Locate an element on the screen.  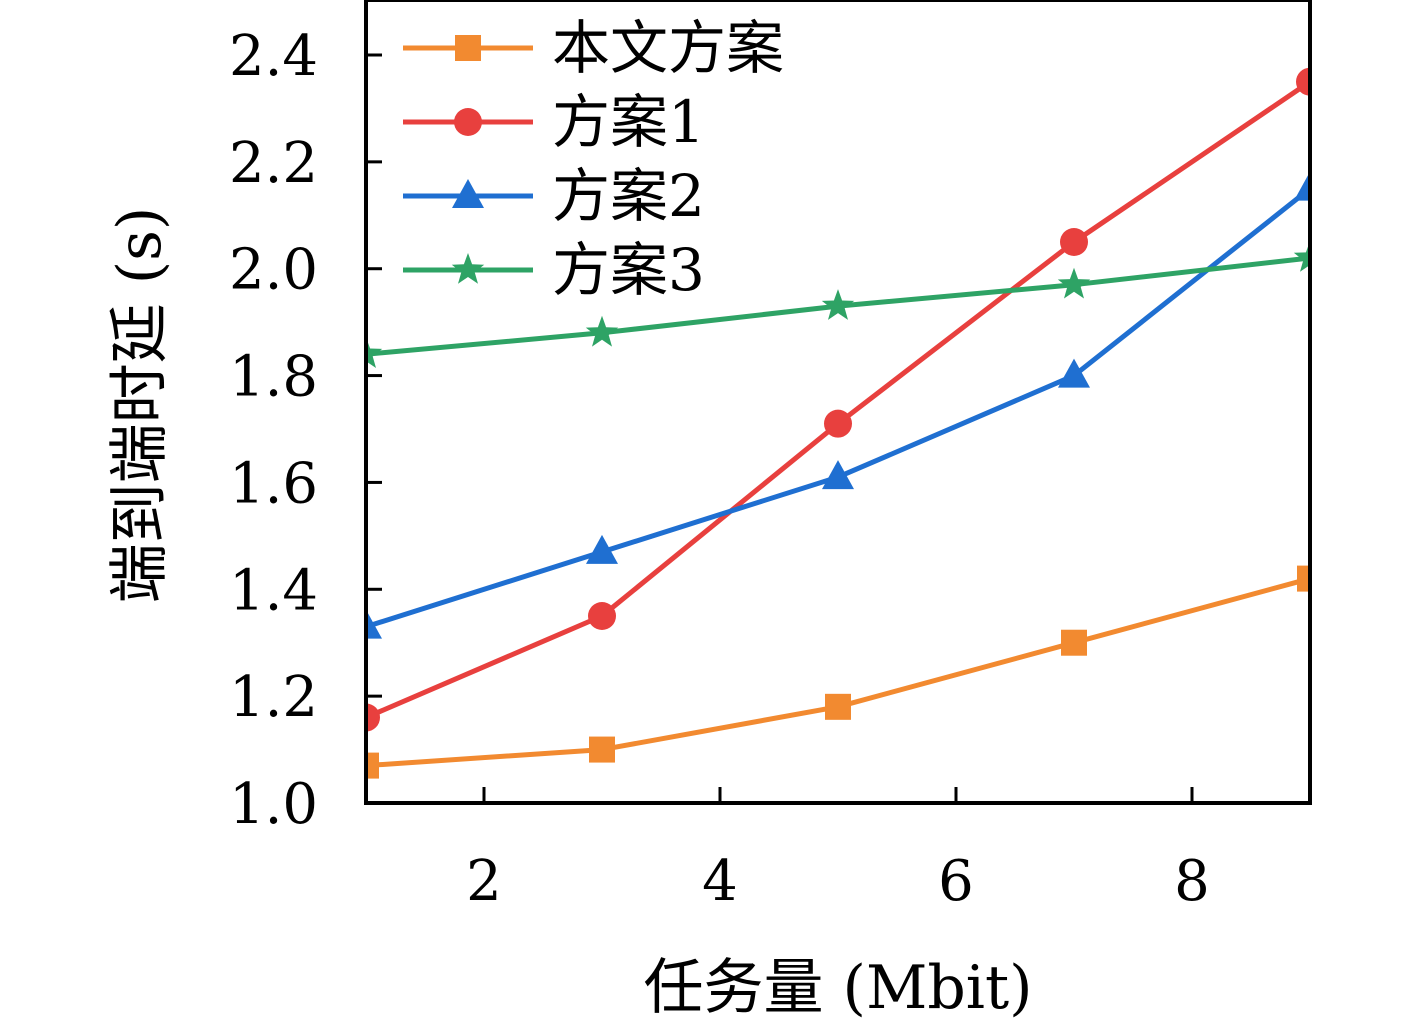
y-tick-label: 1.8 is located at coordinates (273, 377).